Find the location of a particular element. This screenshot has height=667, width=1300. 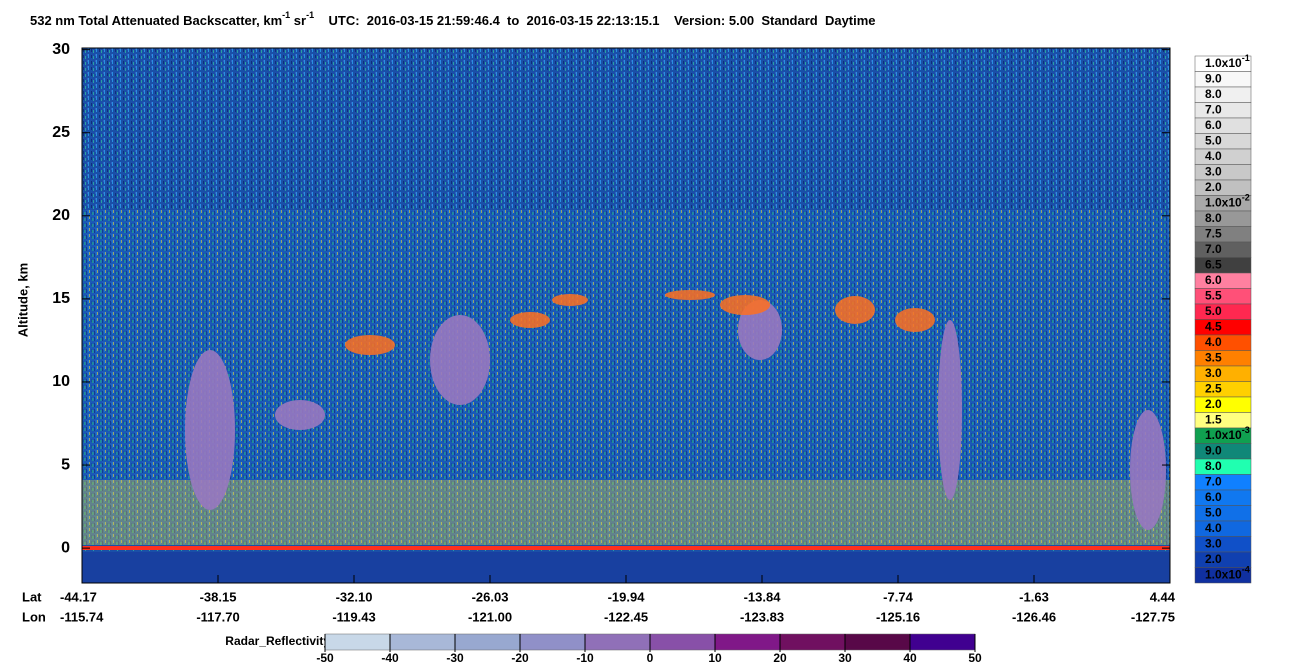

colorbar-label-exp: -2 is located at coordinates (1246, 198).